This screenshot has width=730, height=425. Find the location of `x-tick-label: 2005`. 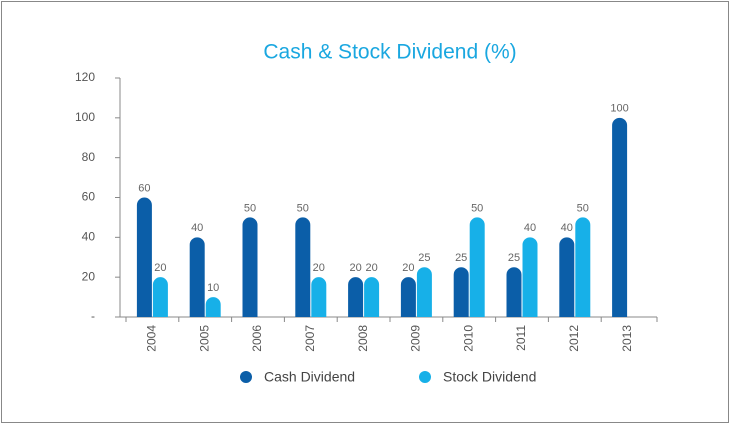

x-tick-label: 2005 is located at coordinates (204, 338).